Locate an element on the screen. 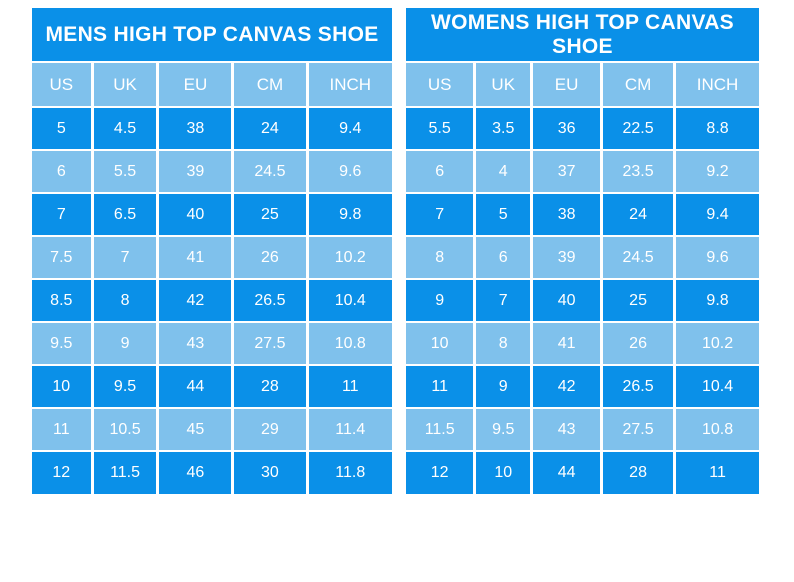 The width and height of the screenshot is (794, 582). table-row: 12 10 44 28 11 is located at coordinates (582, 472).